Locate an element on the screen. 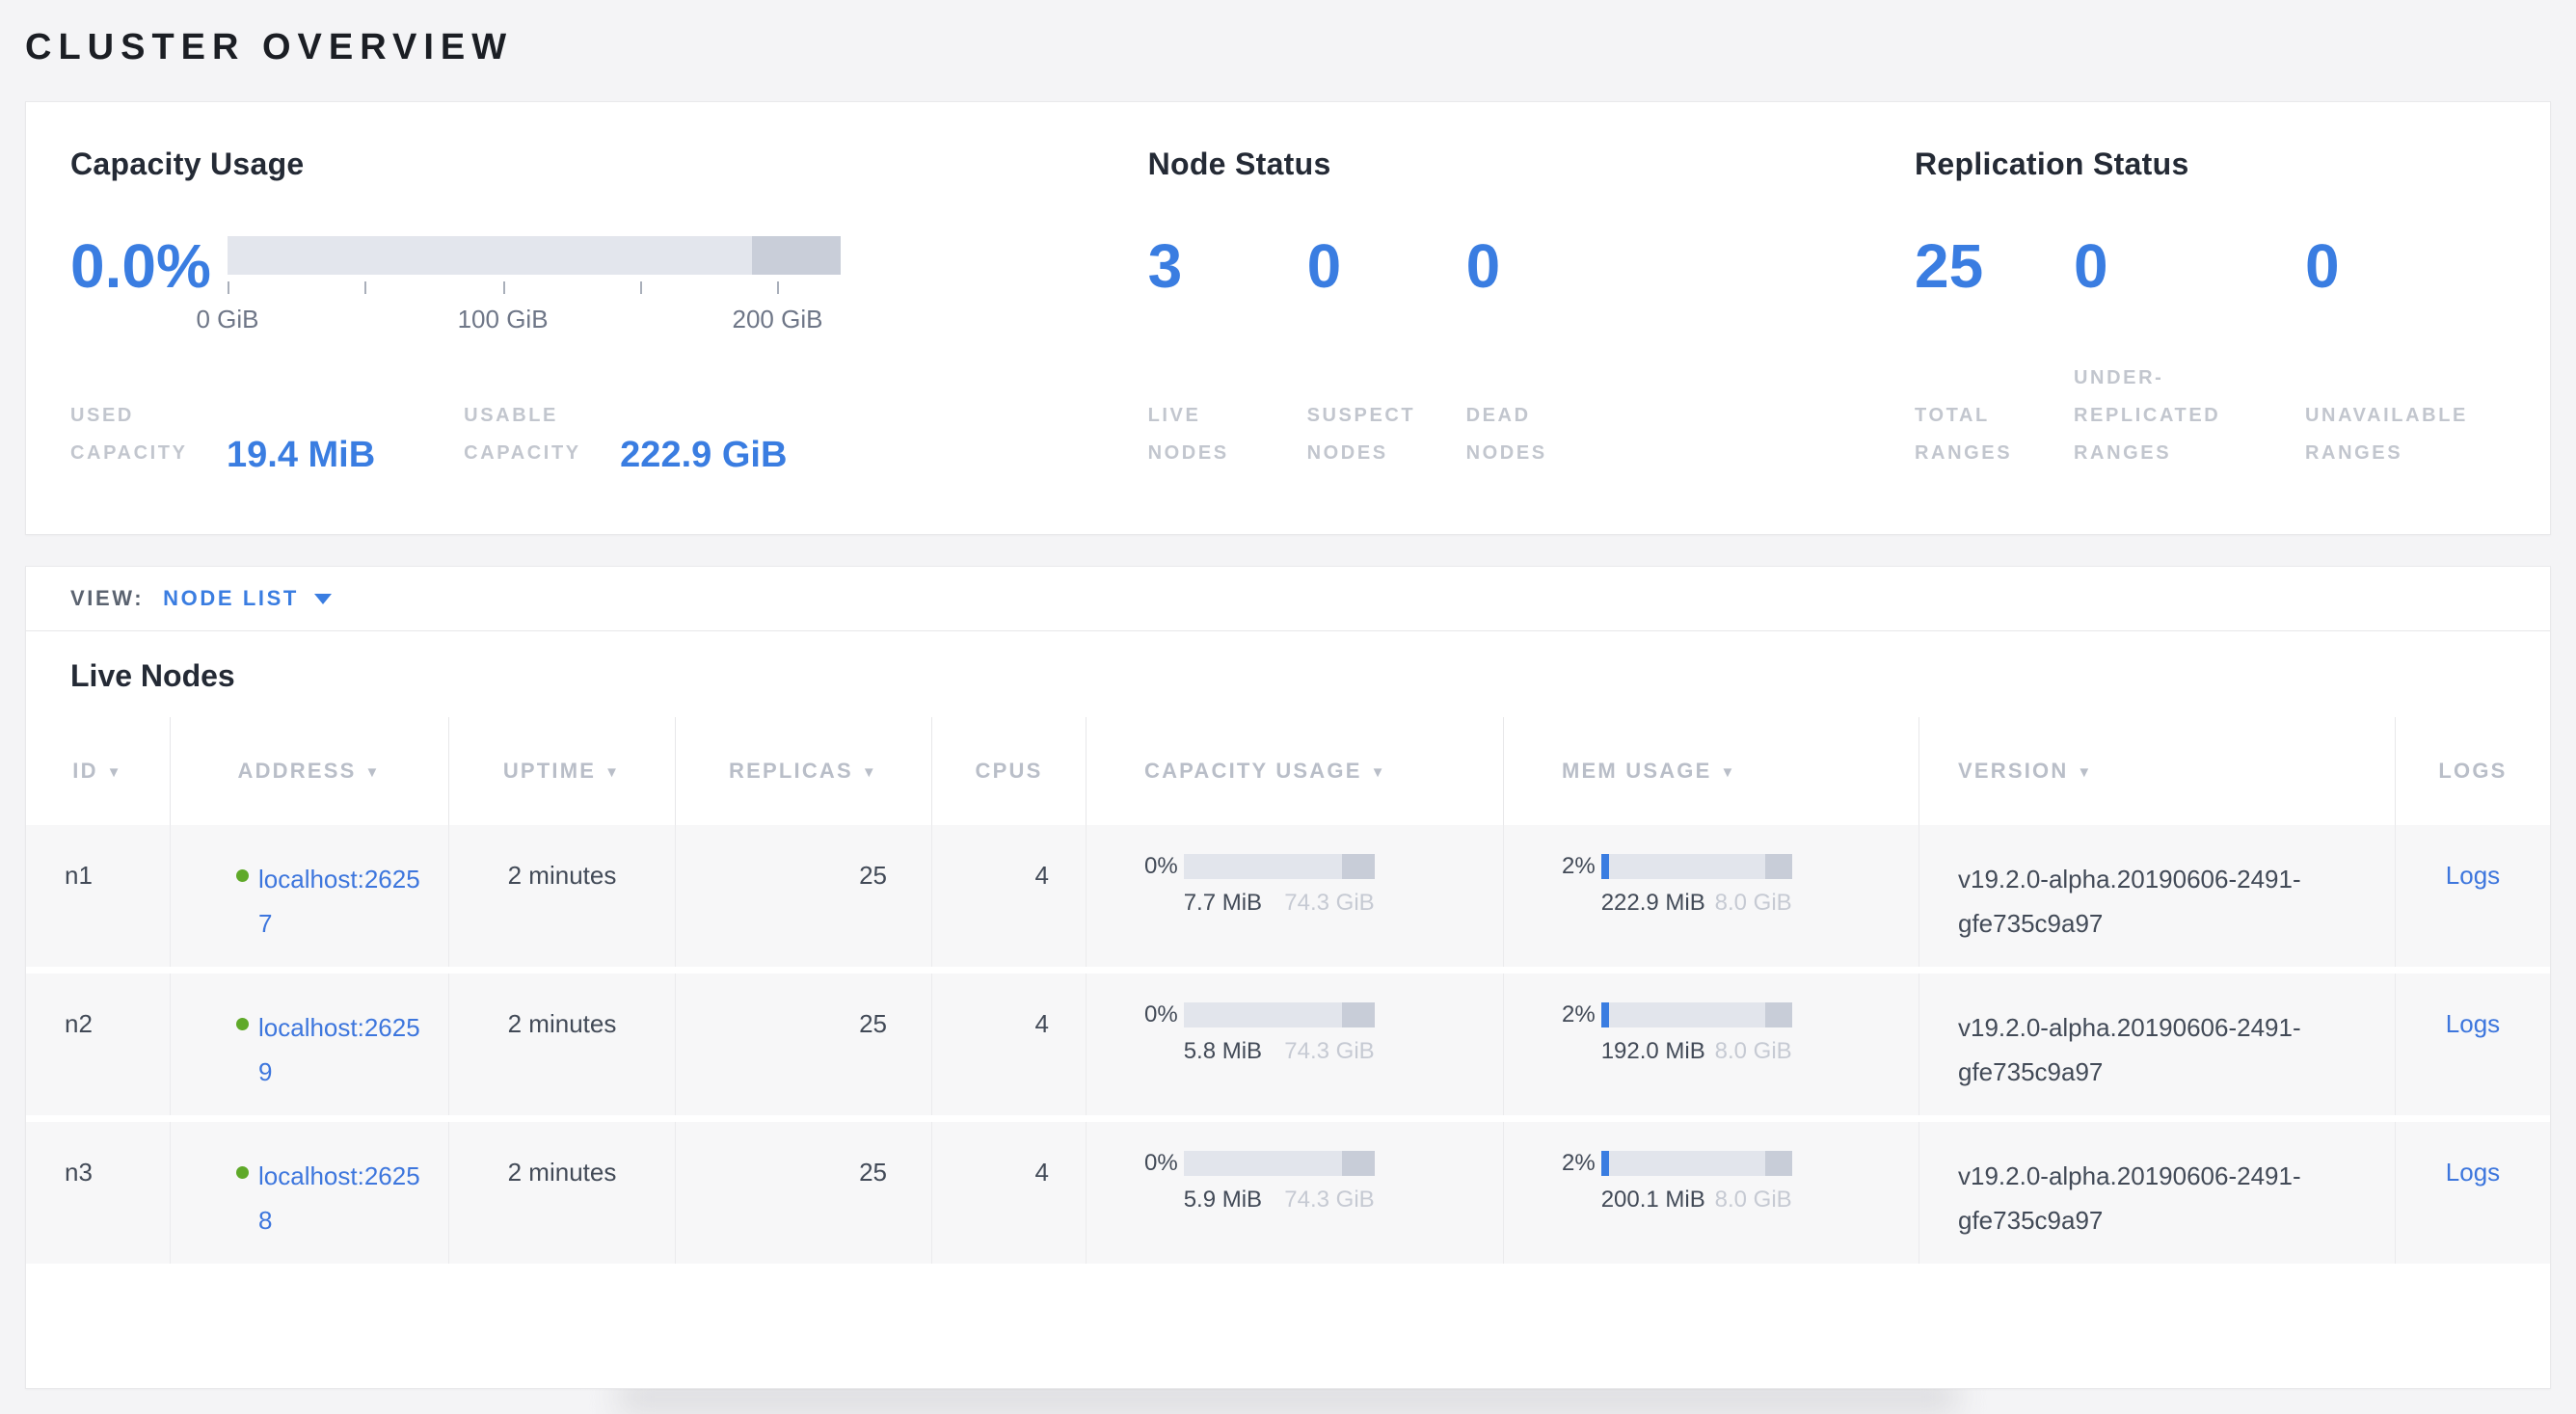  node-address-cell: localhost:26259 is located at coordinates (310, 1044).